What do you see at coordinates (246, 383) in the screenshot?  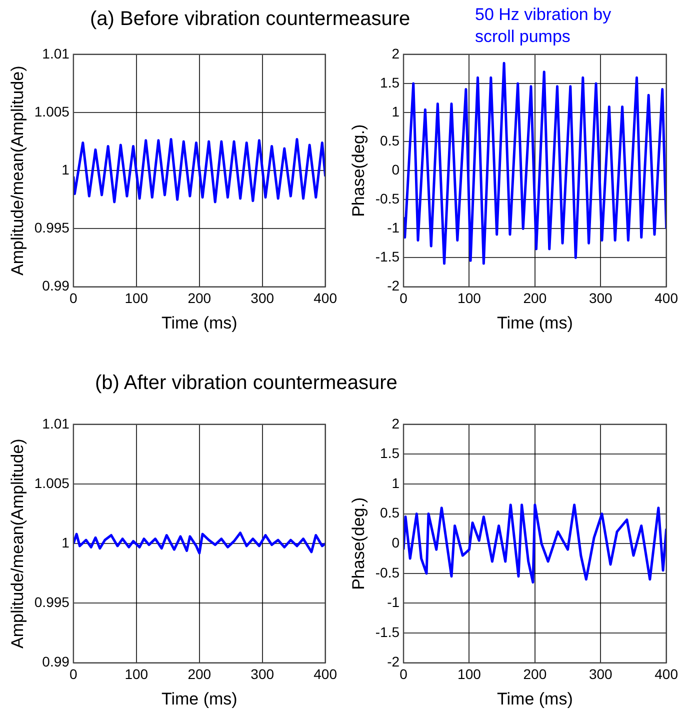 I see `chart-title: (b) After vibration countermeasure` at bounding box center [246, 383].